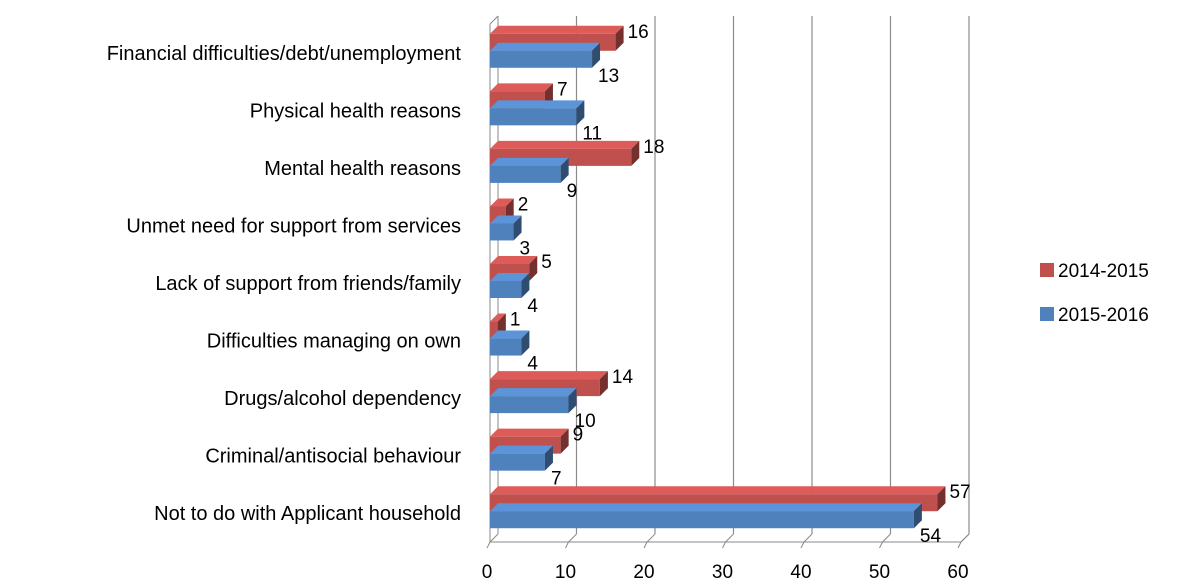 The height and width of the screenshot is (585, 1183). Describe the element at coordinates (957, 572) in the screenshot. I see `x-tick-label: 60` at that location.